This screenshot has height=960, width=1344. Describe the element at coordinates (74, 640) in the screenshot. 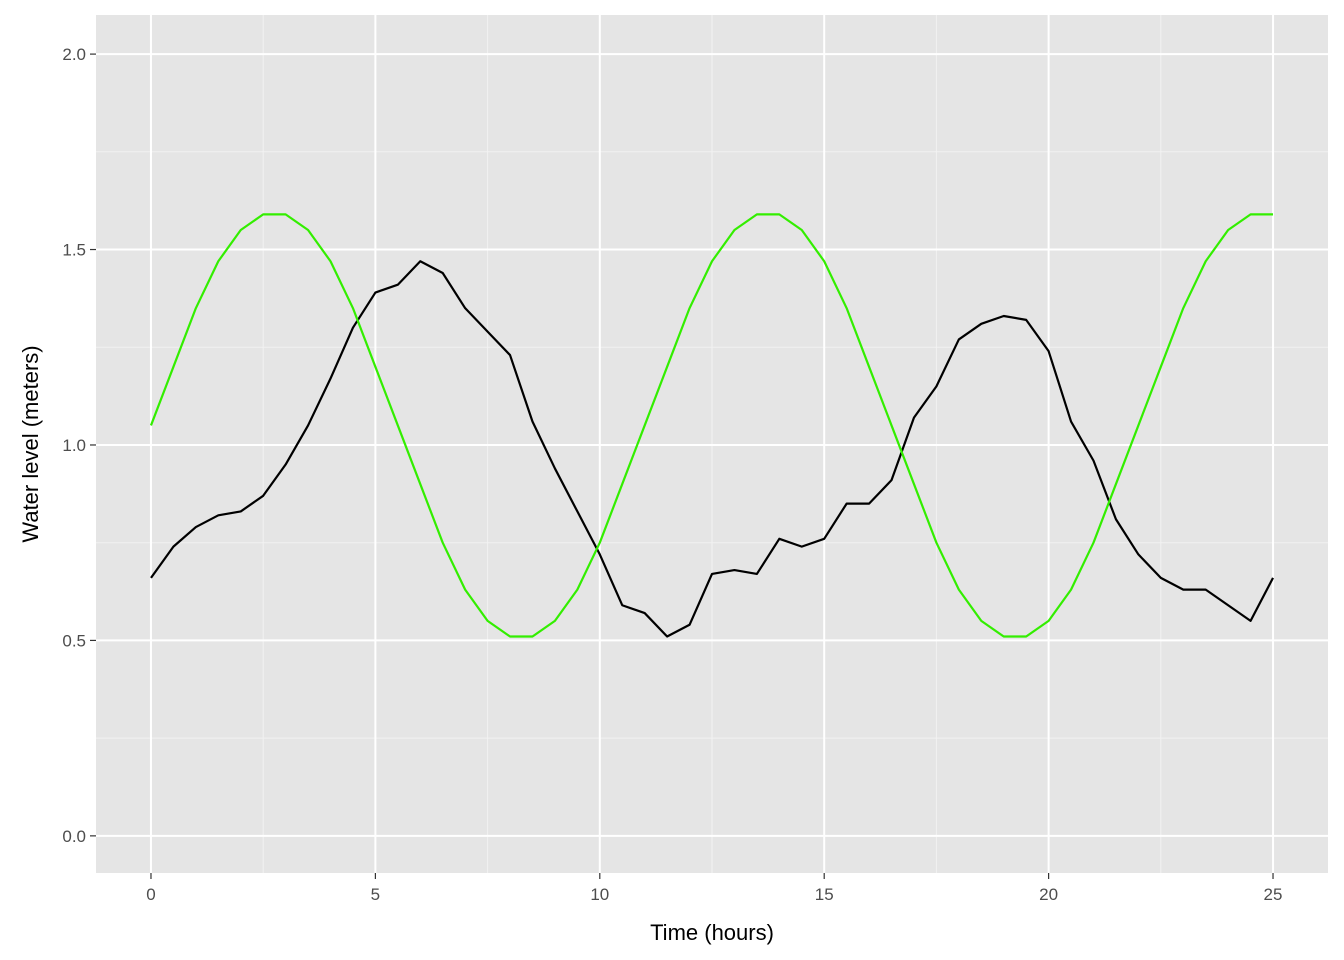

I see `y-tick-label: 0.5` at that location.